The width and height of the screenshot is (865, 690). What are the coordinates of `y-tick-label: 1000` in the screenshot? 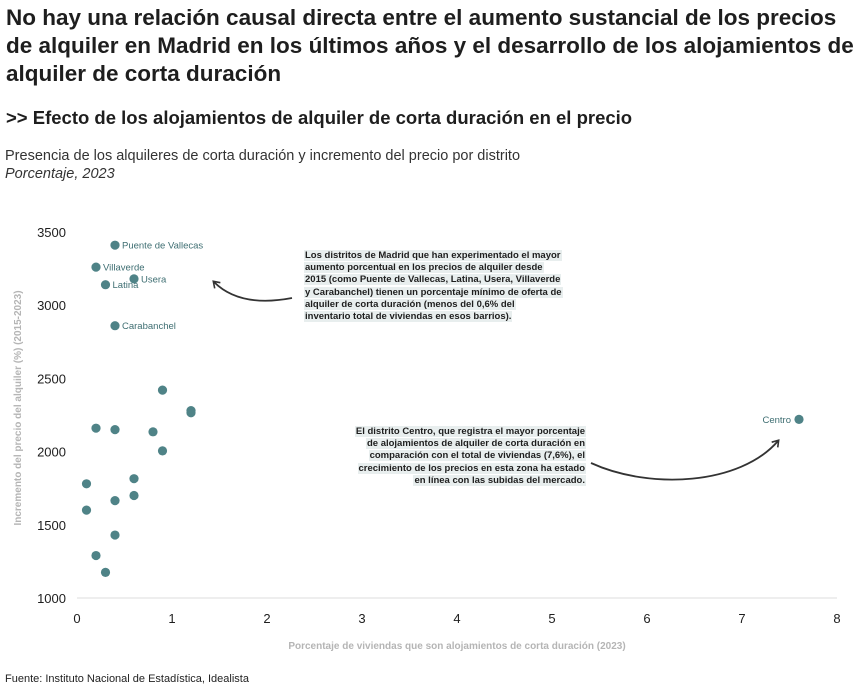 It's located at (51, 598).